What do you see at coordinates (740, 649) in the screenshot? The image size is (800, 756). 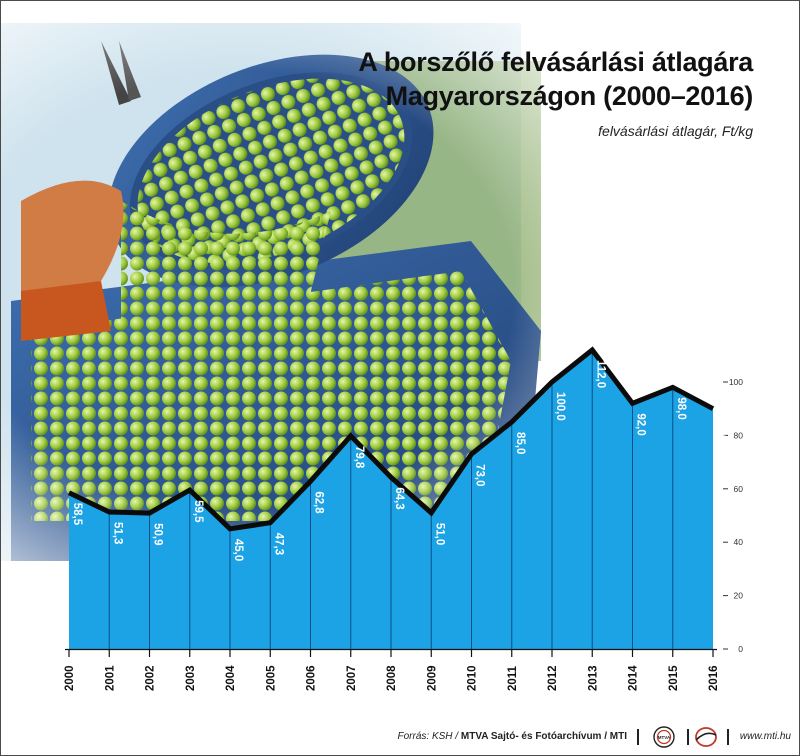 I see `y-tick-label: 0` at bounding box center [740, 649].